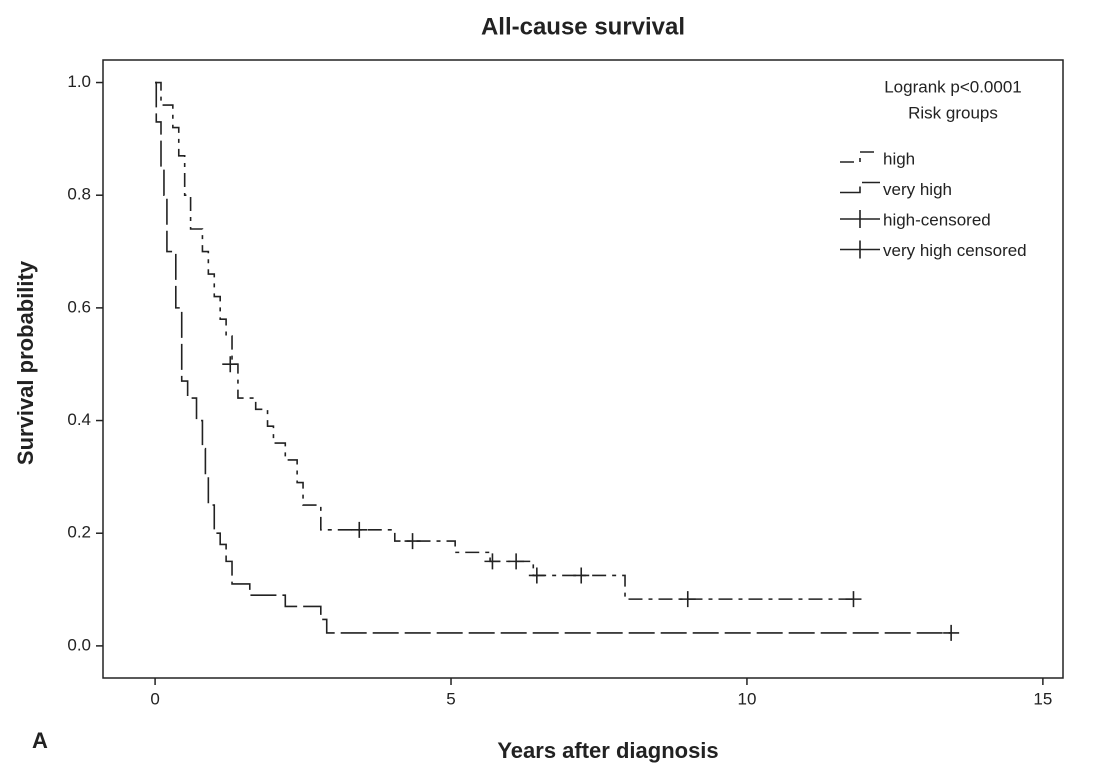  What do you see at coordinates (746, 698) in the screenshot?
I see `x-tick-label: 10` at bounding box center [746, 698].